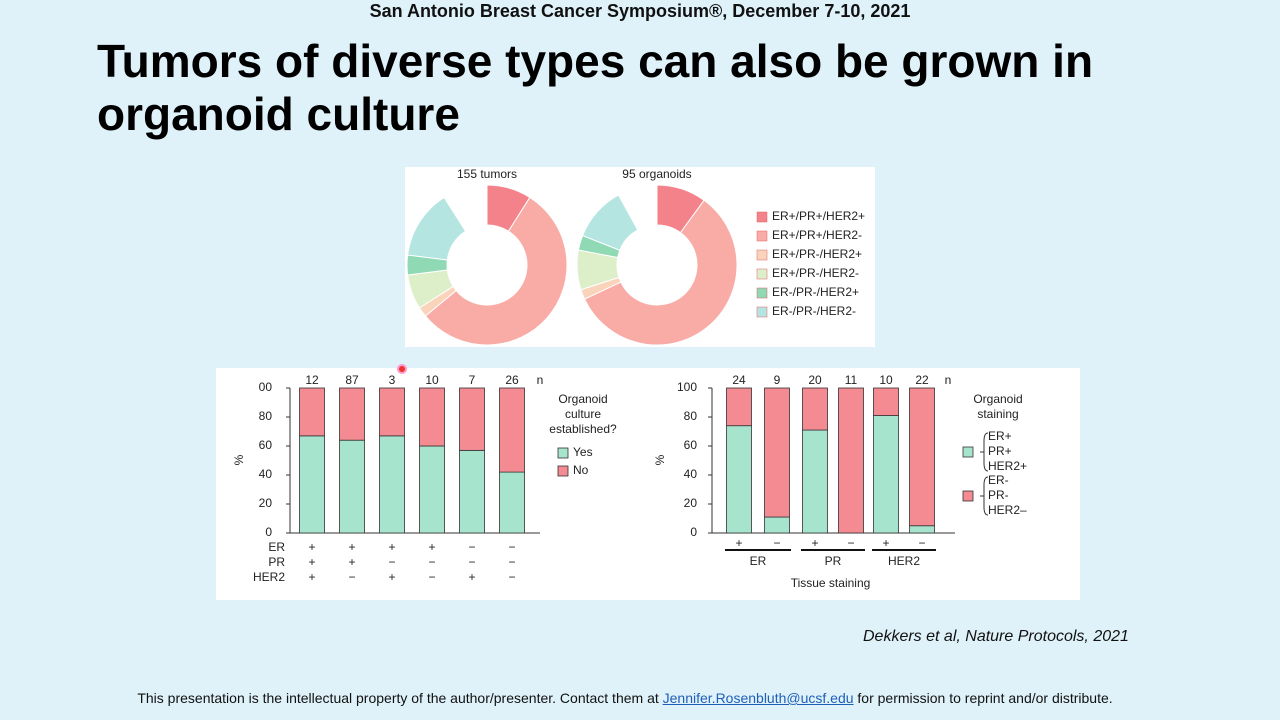 The width and height of the screenshot is (1280, 720). I want to click on y-axis-label: %, so click(660, 459).